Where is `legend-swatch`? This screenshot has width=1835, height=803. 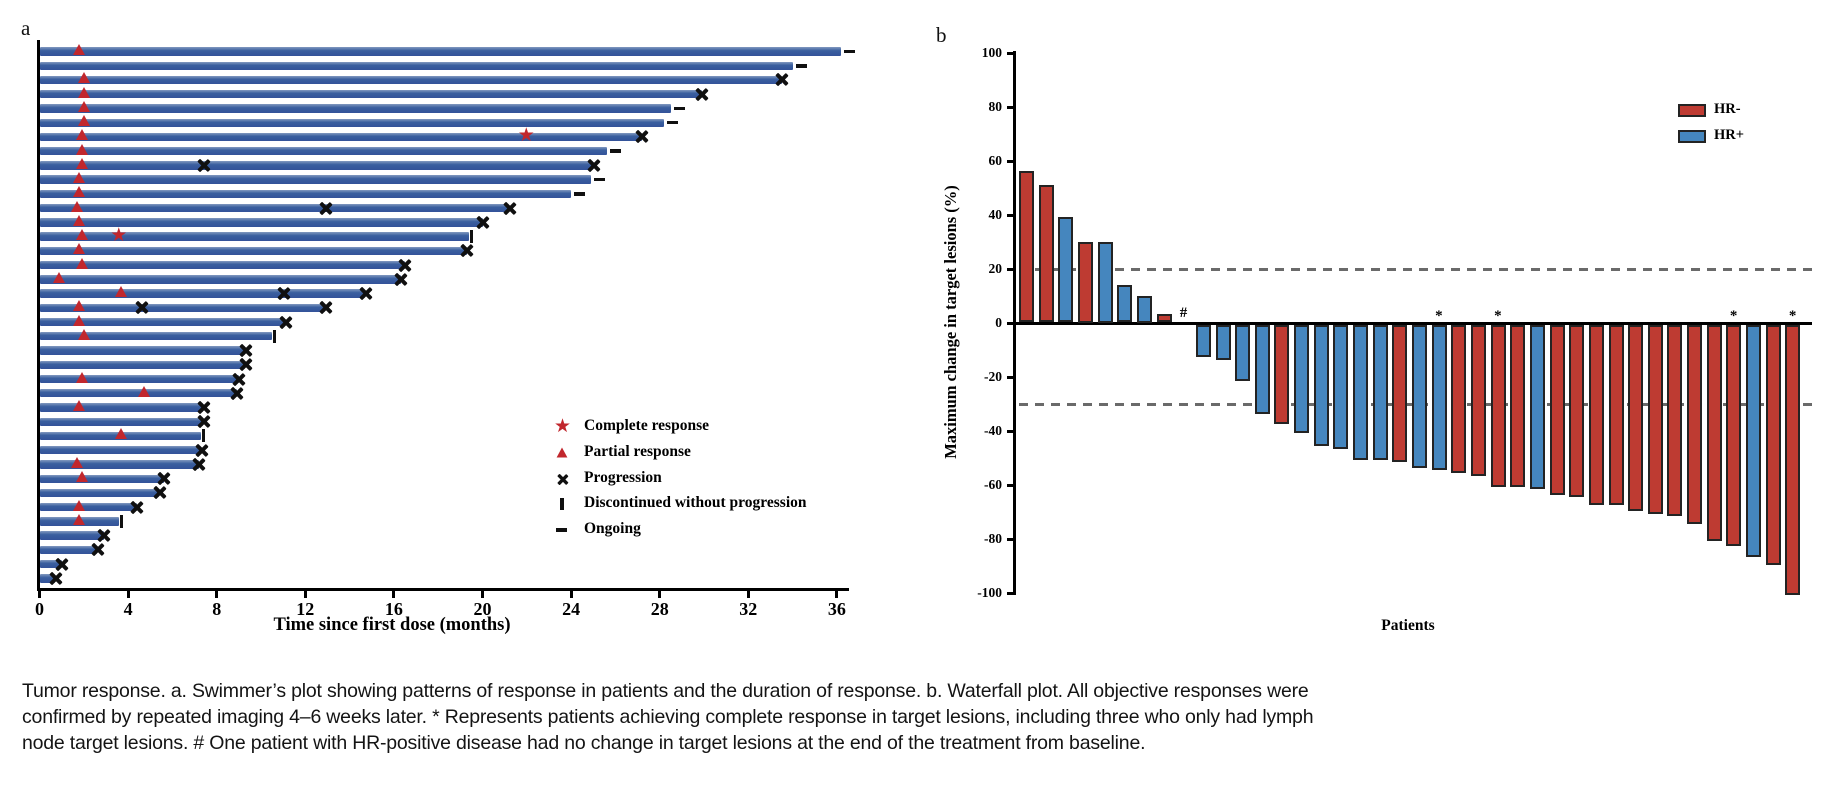
legend-swatch is located at coordinates (1692, 136).